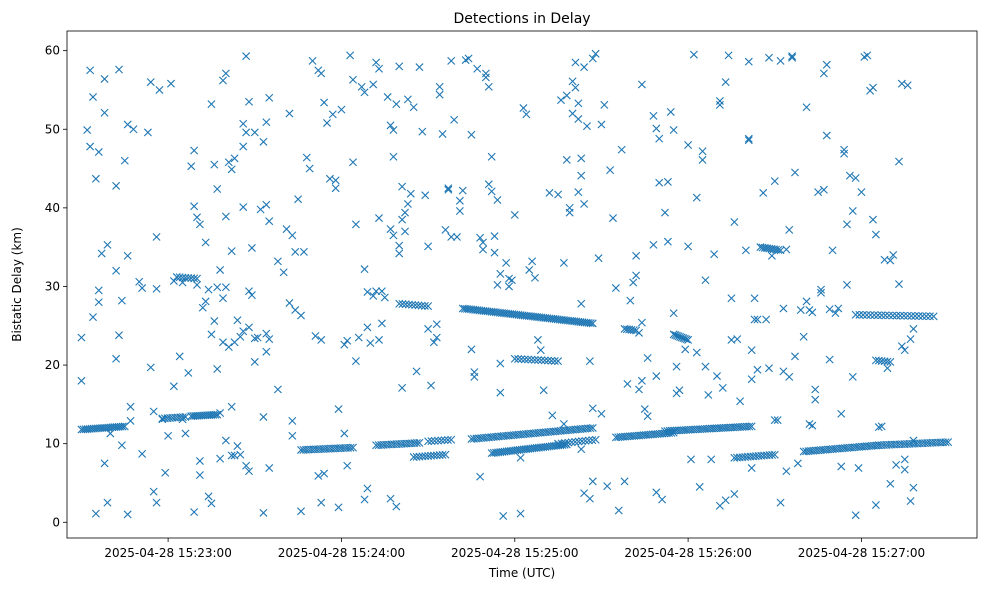 This screenshot has height=590, width=989. Describe the element at coordinates (167, 553) in the screenshot. I see `x-tick-label: 2025-04-28 15:23:00` at that location.